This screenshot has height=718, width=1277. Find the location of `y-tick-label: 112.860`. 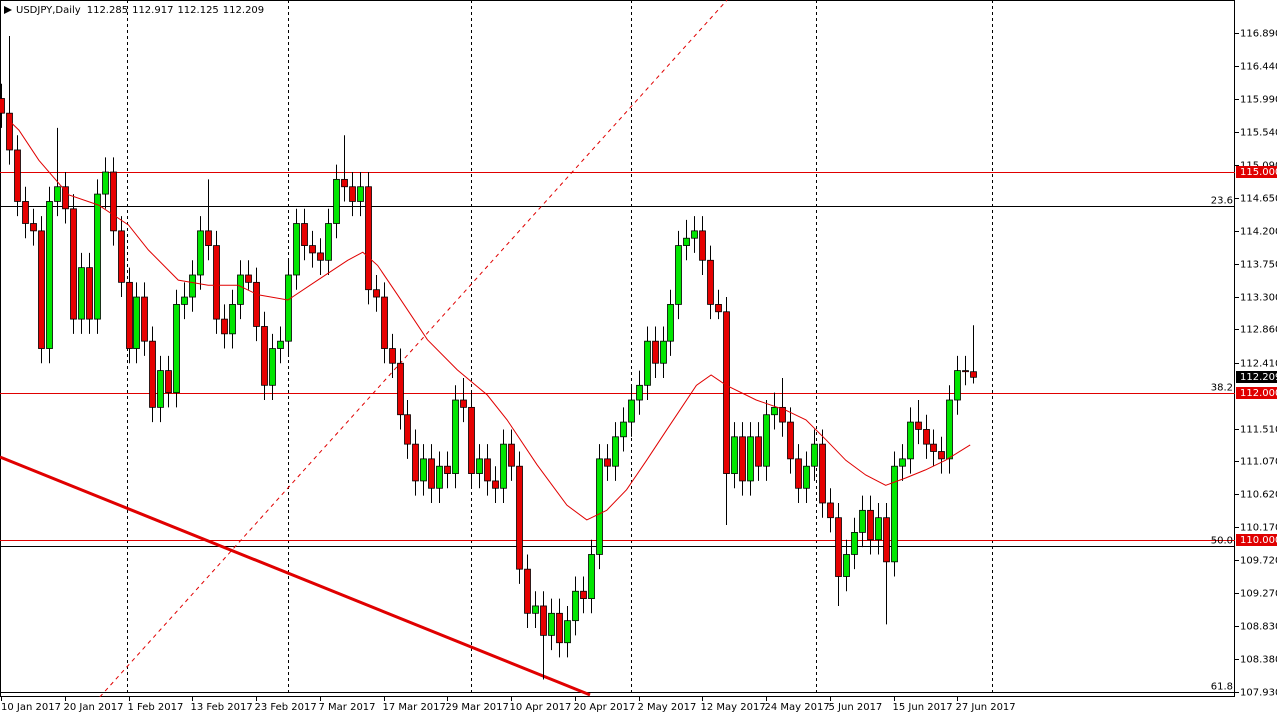

y-tick-label: 112.860 is located at coordinates (1258, 330).